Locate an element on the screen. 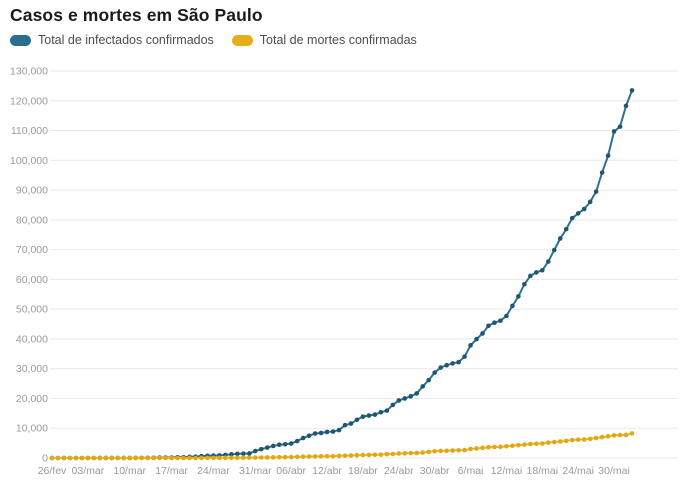 The image size is (685, 486). x-tick-label: 18/abr is located at coordinates (363, 471).